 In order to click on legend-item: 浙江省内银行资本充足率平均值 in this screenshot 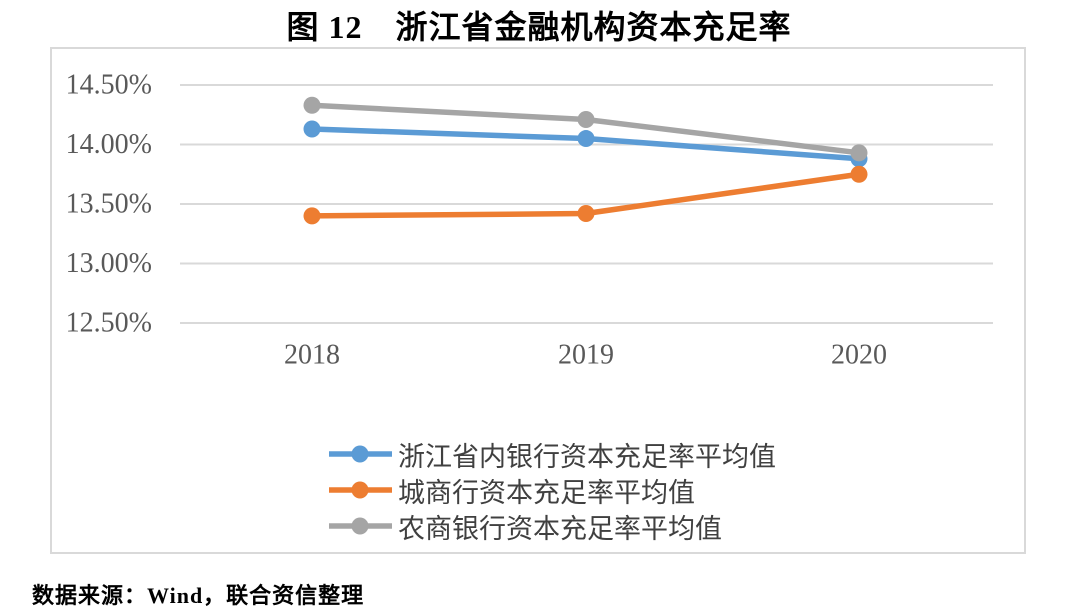, I will do `click(552, 454)`.